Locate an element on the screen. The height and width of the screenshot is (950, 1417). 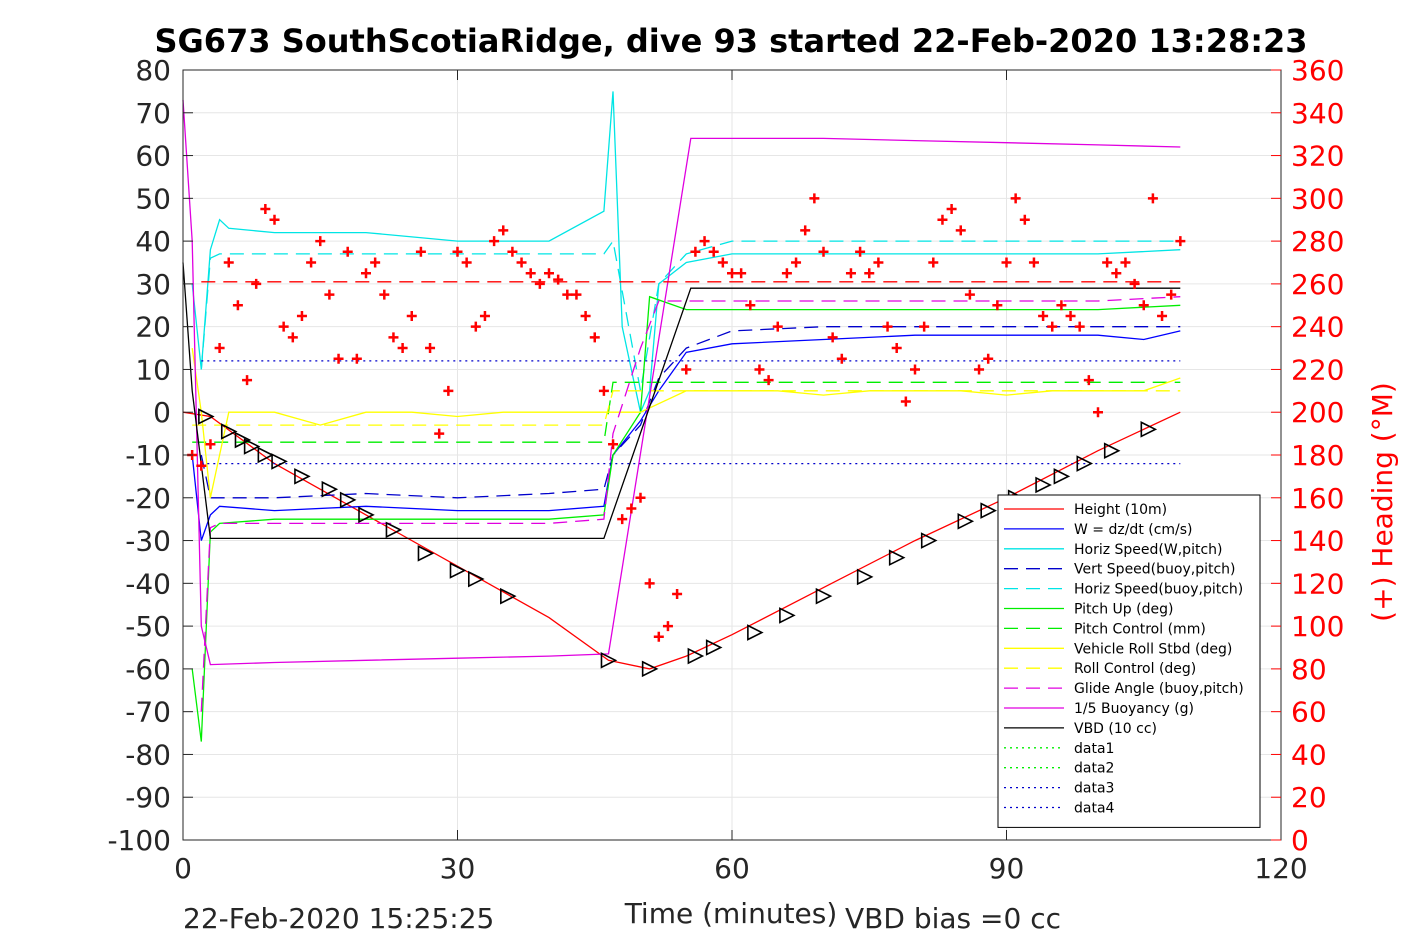
y-tick-label: -40 is located at coordinates (148, 583).